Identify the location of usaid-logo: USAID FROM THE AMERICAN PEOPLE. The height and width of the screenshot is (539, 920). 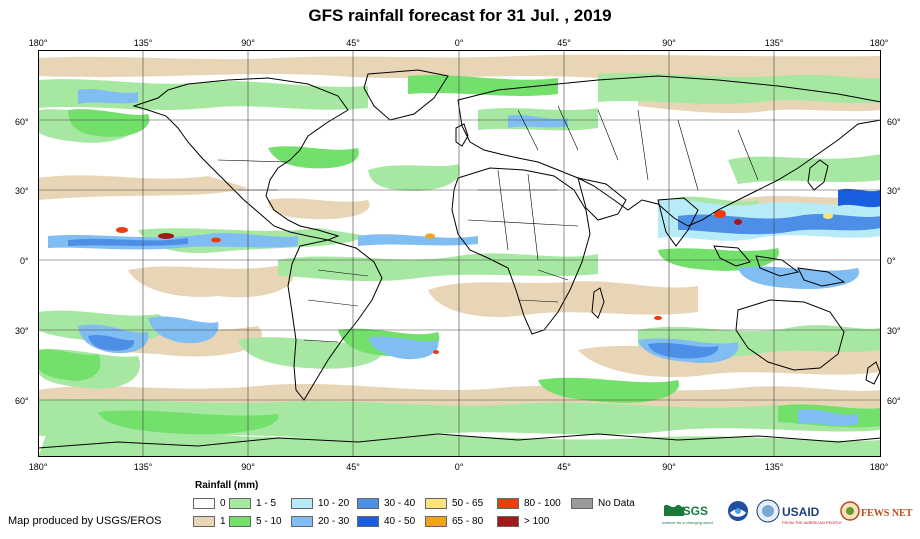
(812, 515).